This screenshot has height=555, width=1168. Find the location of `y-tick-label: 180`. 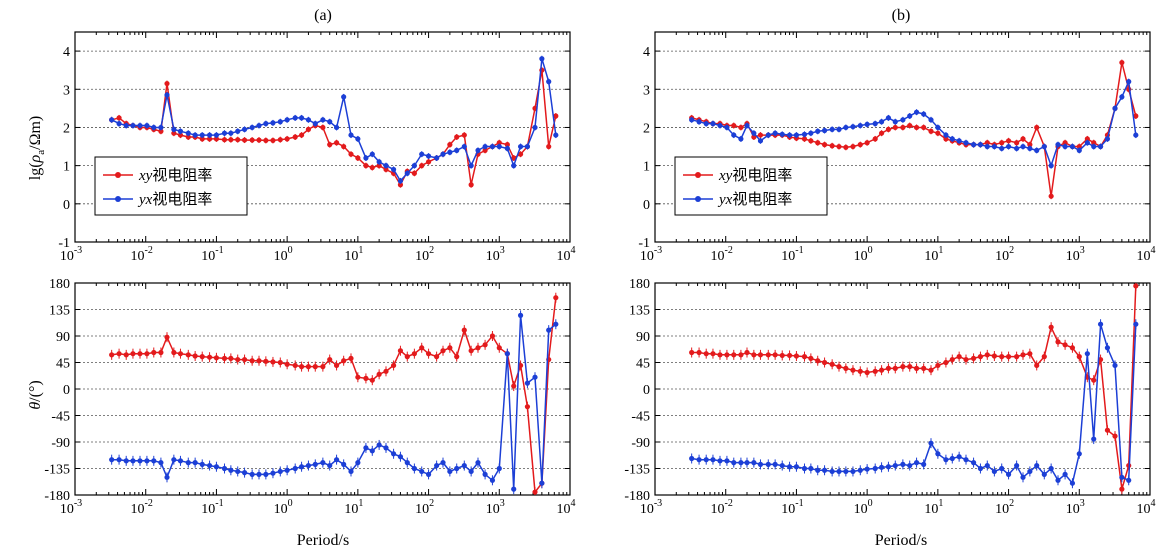

y-tick-label: 180 is located at coordinates (59, 284).